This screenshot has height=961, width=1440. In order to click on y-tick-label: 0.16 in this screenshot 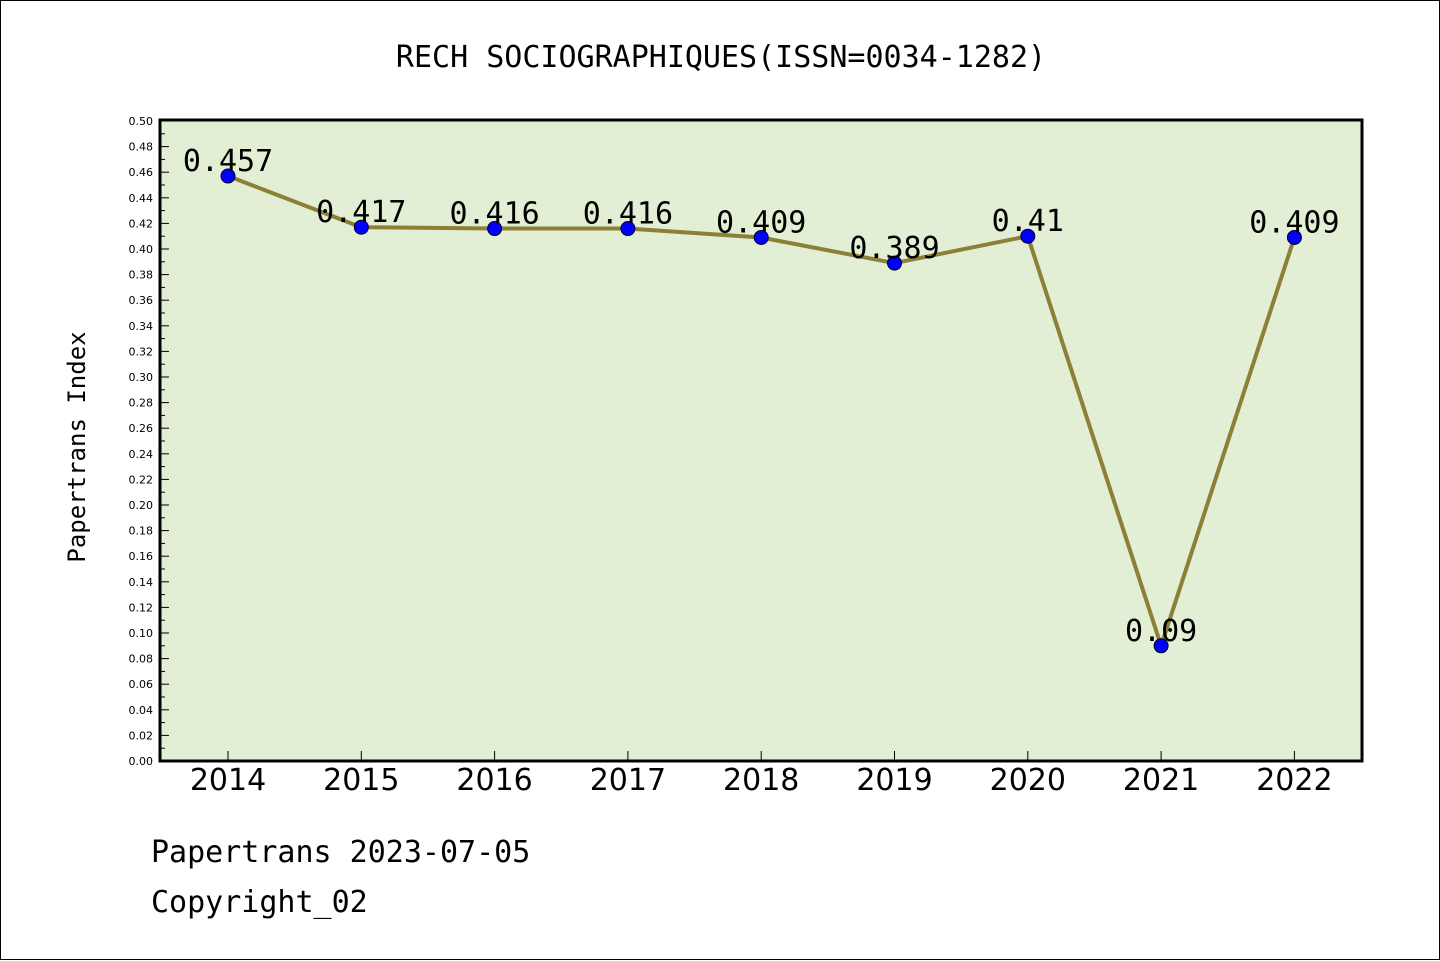, I will do `click(141, 556)`.